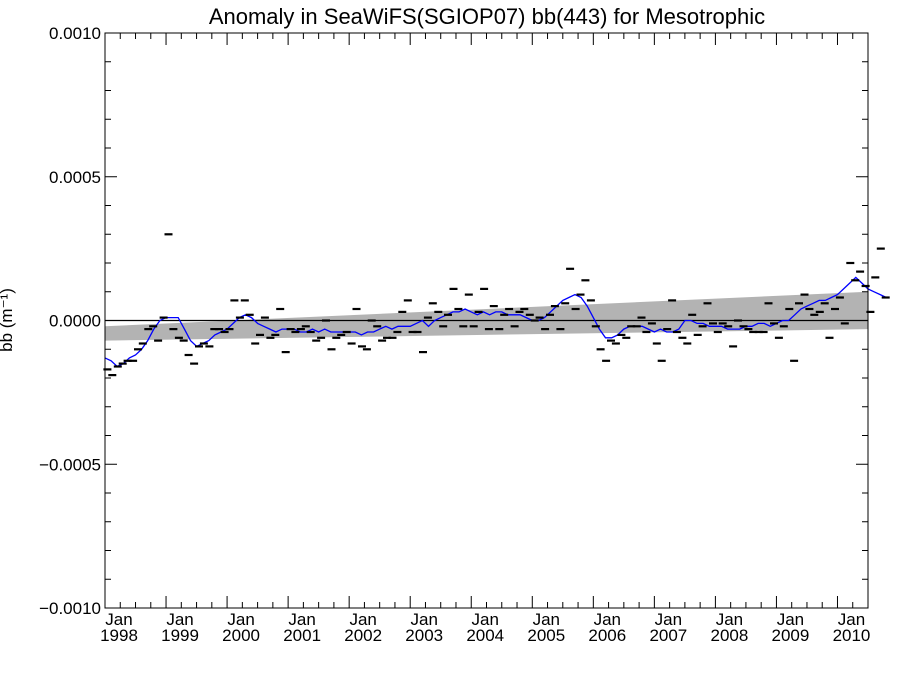 Image resolution: width=900 pixels, height=675 pixels. What do you see at coordinates (75, 321) in the screenshot?
I see `y-tick-label: 0.0000` at bounding box center [75, 321].